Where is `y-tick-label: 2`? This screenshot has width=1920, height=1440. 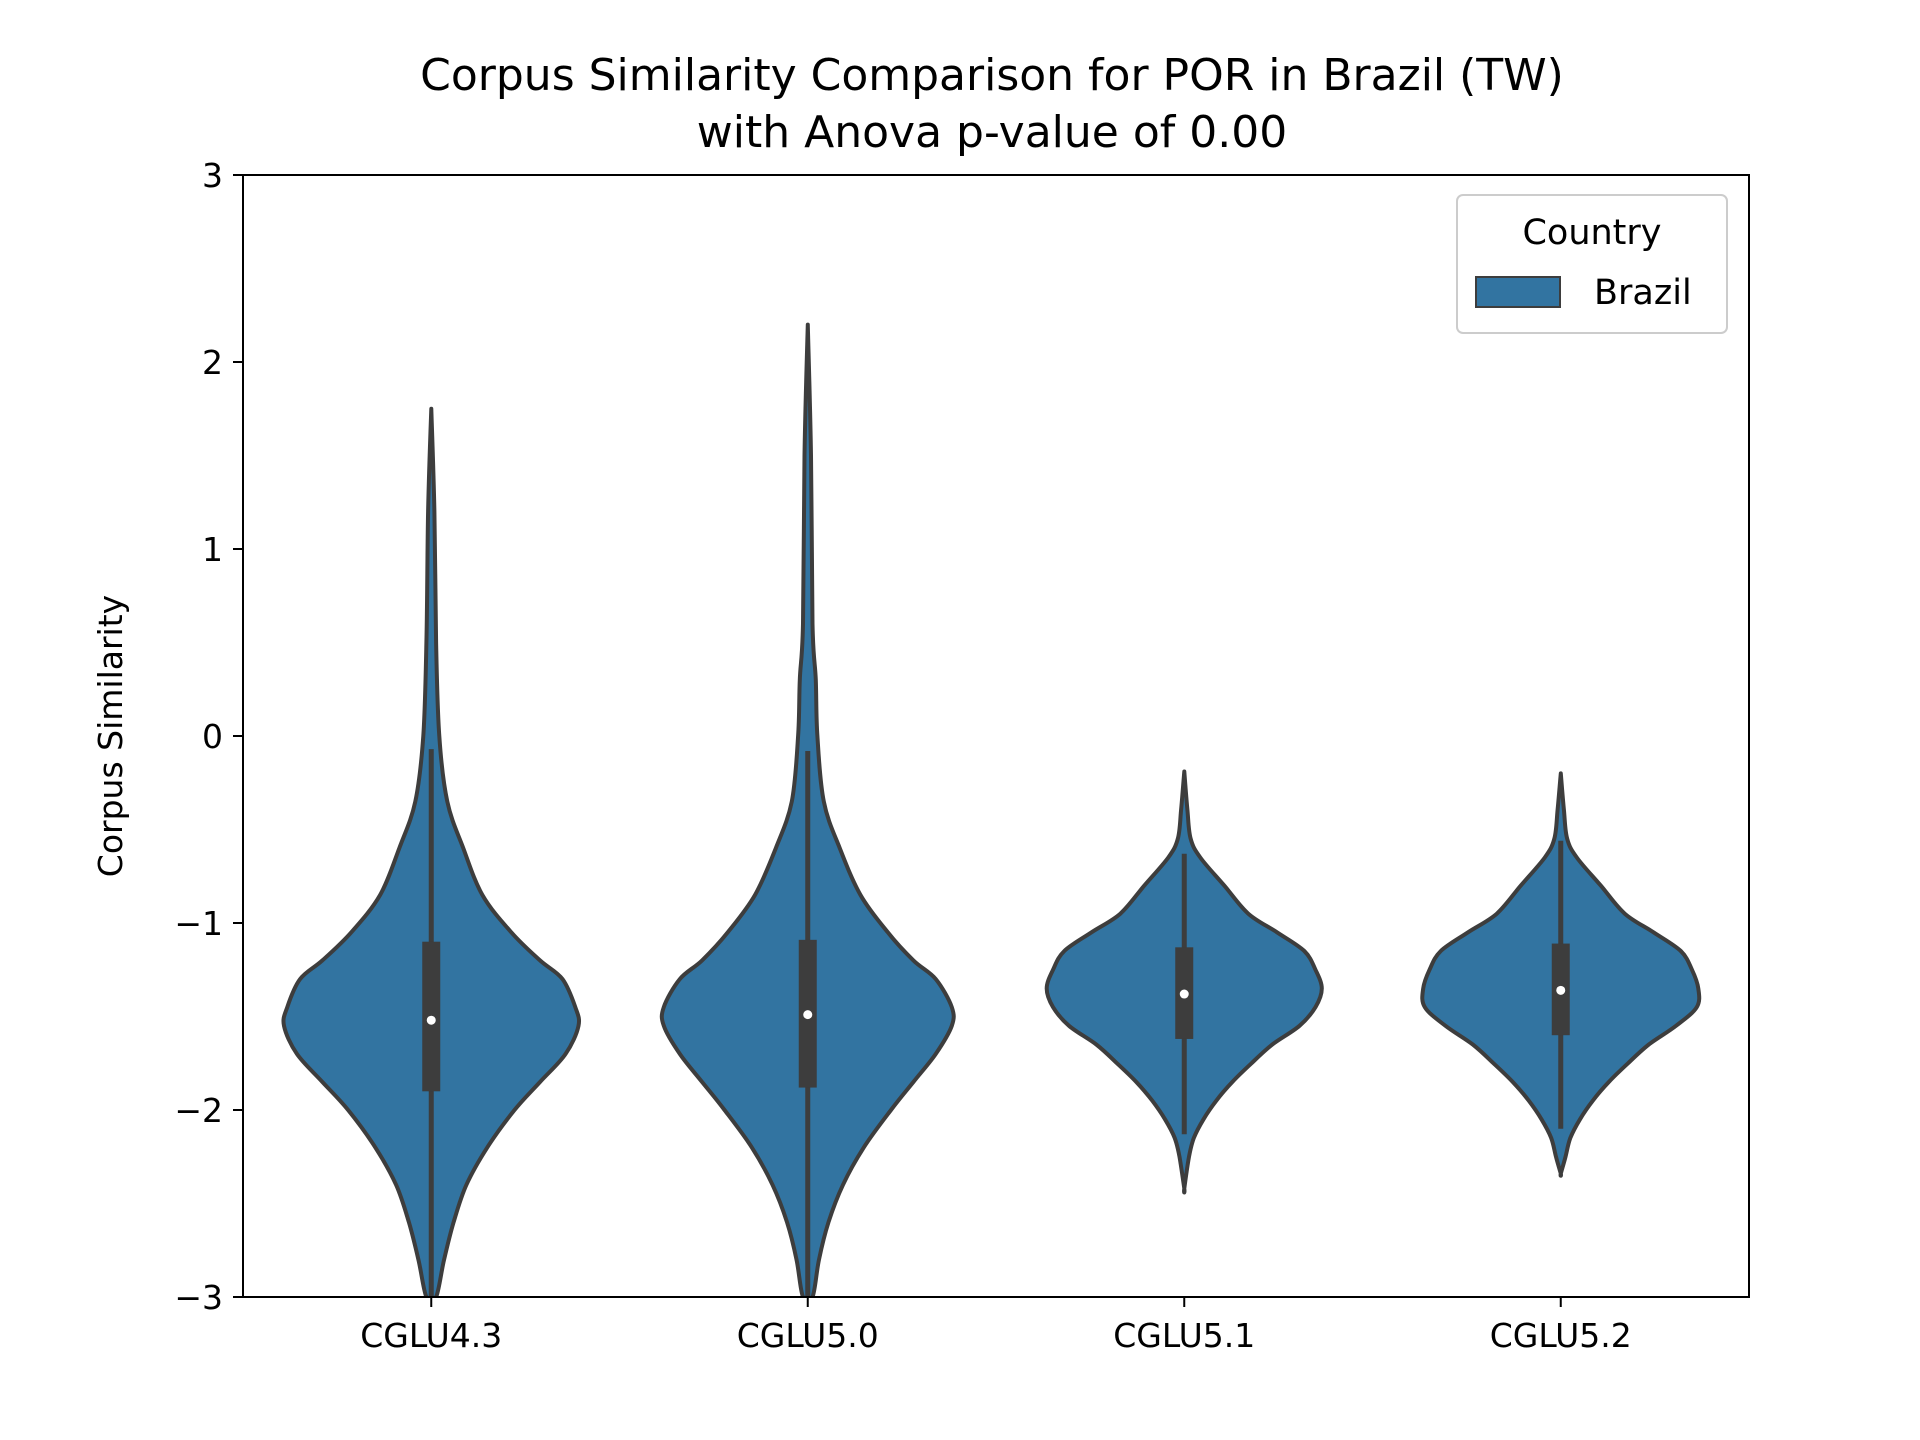 y-tick-label: 2 is located at coordinates (212, 362).